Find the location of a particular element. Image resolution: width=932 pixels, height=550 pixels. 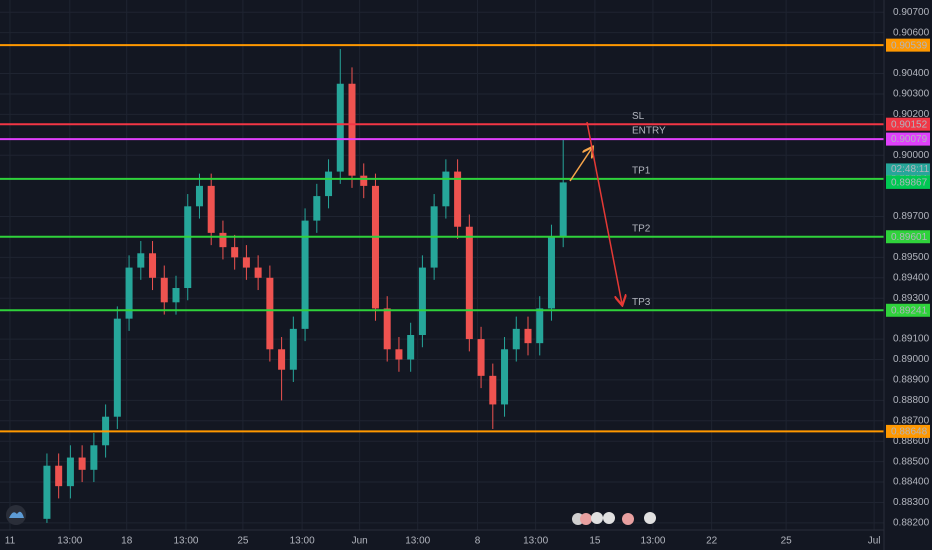

level-annotation: TP2 is located at coordinates (641, 228).